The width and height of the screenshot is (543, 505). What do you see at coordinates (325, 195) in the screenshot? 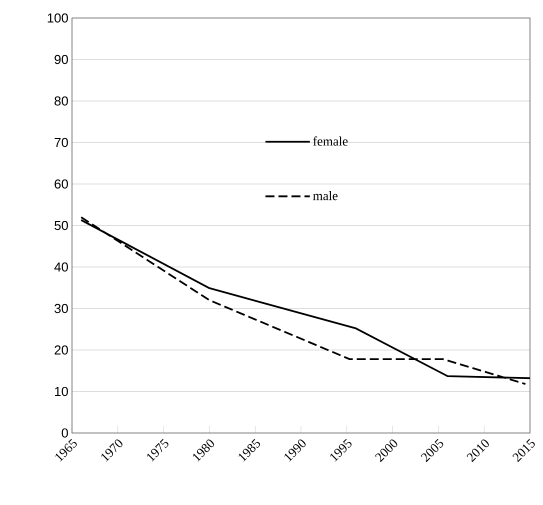
I see `legend-label: male` at bounding box center [325, 195].